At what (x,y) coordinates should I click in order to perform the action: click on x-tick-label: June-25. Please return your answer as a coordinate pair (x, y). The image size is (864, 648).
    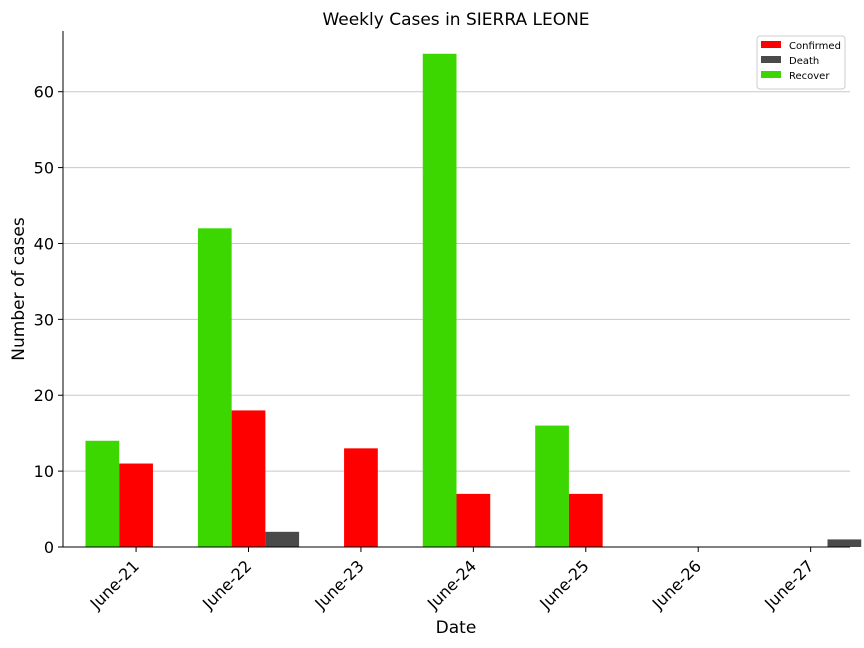
    Looking at the image, I should click on (563, 584).